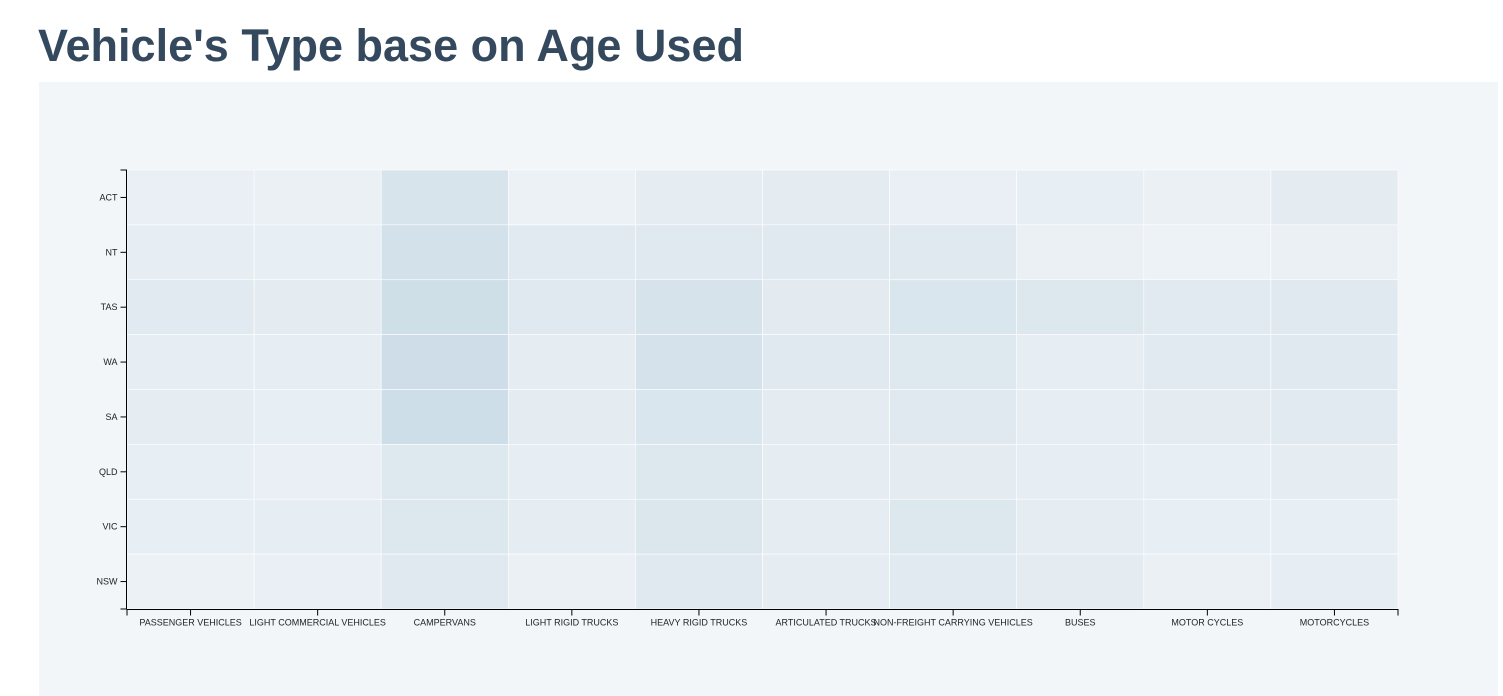 This screenshot has width=1503, height=696. Describe the element at coordinates (110, 362) in the screenshot. I see `y-tick-label: WA` at that location.